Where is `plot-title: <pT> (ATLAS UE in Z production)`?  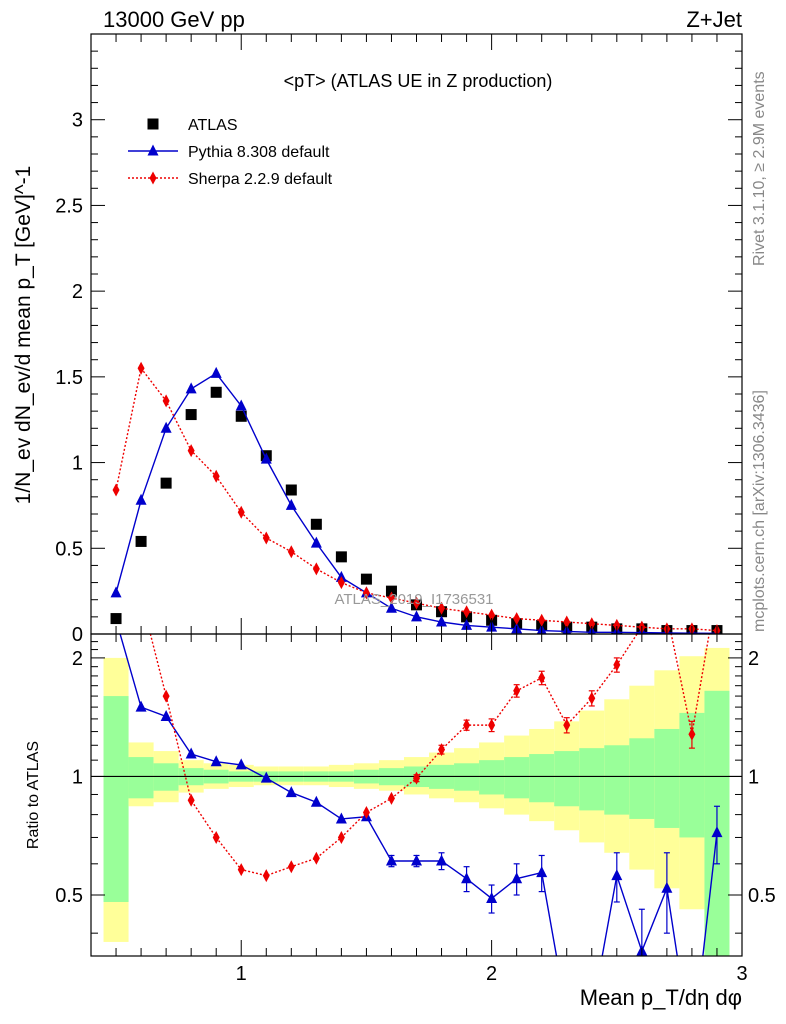
plot-title: <pT> (ATLAS UE in Z production) is located at coordinates (418, 81).